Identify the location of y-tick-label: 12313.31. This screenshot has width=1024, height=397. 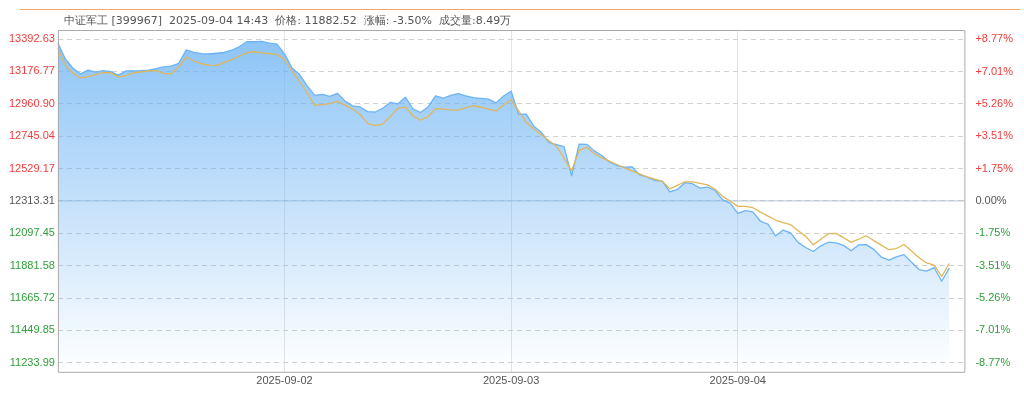
(31, 199).